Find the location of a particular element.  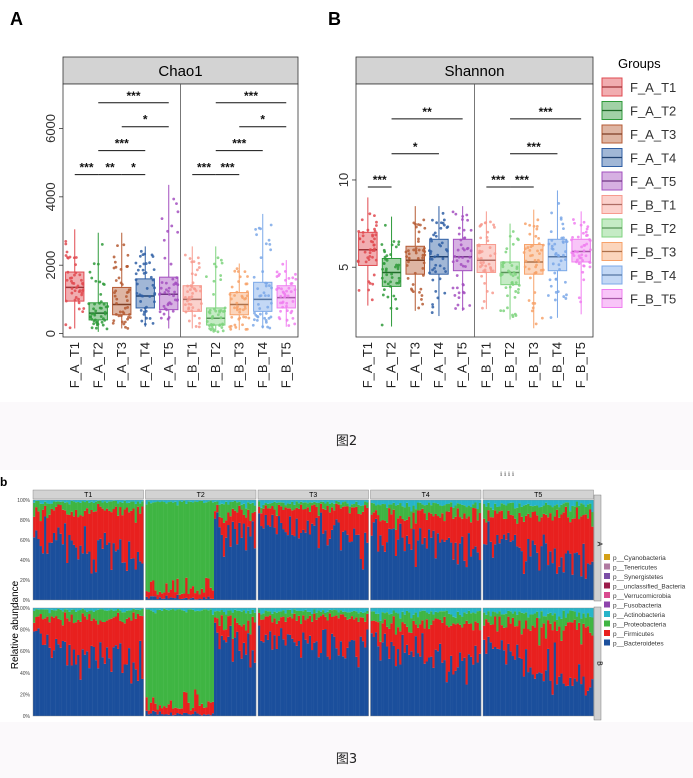

significance-label: *** is located at coordinates (204, 168).